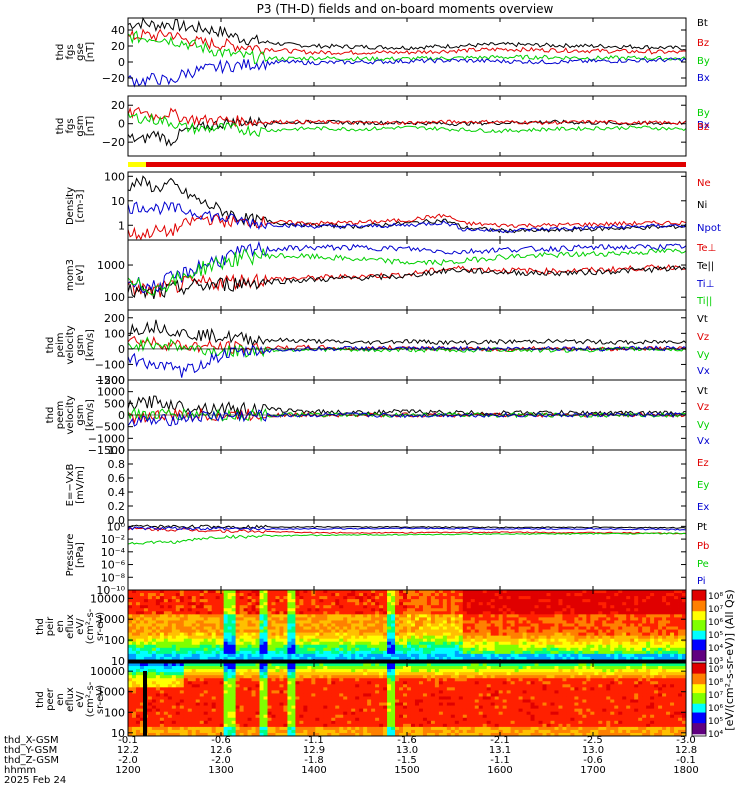  Describe the element at coordinates (407, 526) in the screenshot. I see `series-pressure-Pt` at that location.